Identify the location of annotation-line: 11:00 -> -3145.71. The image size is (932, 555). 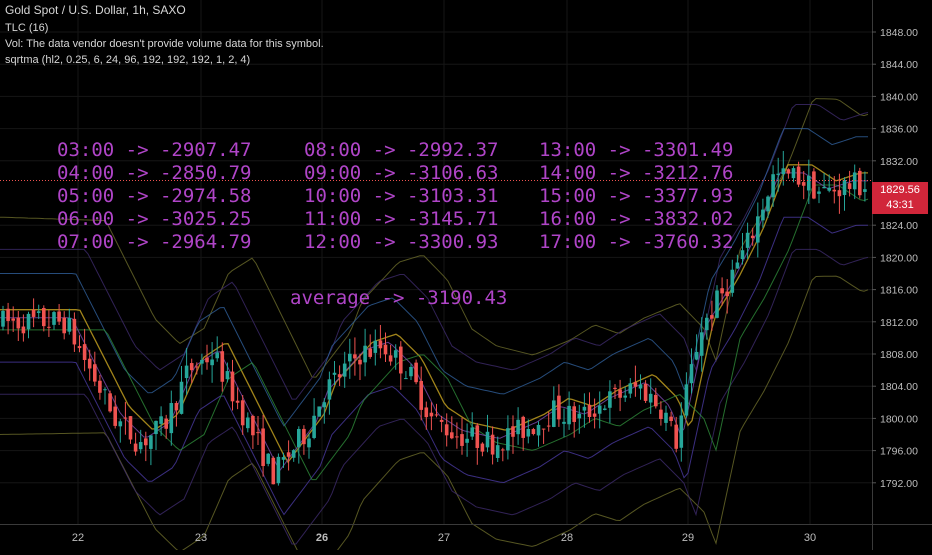
(401, 219).